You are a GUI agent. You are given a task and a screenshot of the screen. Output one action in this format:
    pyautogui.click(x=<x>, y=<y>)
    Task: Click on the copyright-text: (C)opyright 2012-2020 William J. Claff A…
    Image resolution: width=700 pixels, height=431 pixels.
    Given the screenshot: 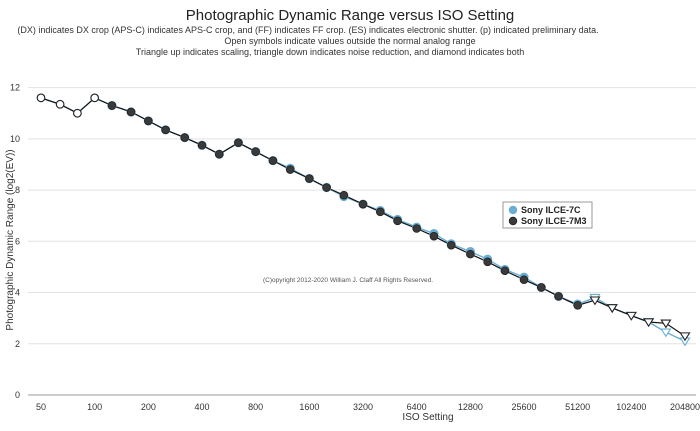 What is the action you would take?
    pyautogui.click(x=348, y=280)
    